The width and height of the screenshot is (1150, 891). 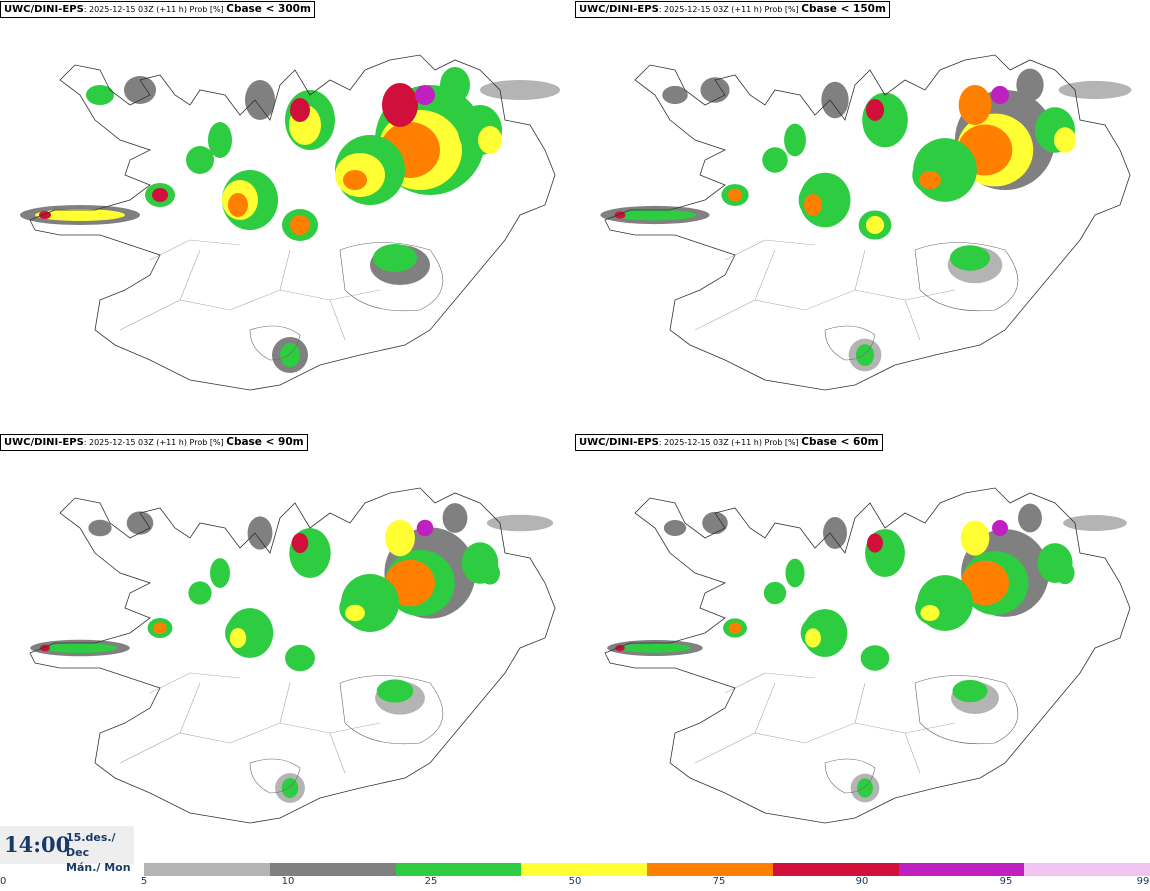 What do you see at coordinates (265, 442) in the screenshot?
I see `threshold-label: Cbase < 90m` at bounding box center [265, 442].